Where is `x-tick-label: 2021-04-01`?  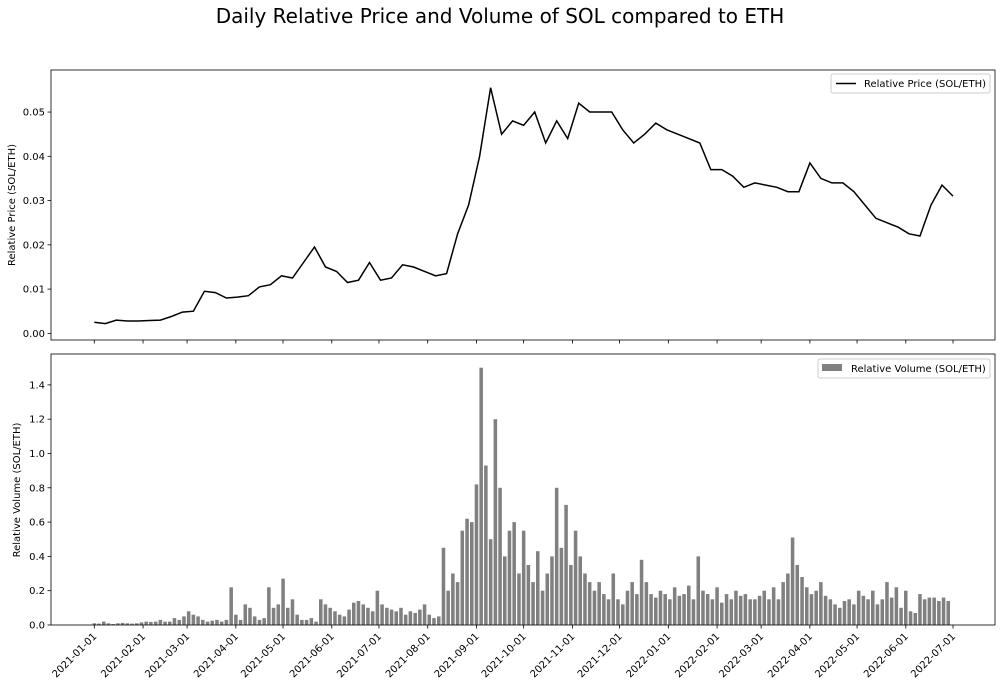 x-tick-label: 2021-04-01 is located at coordinates (216, 655).